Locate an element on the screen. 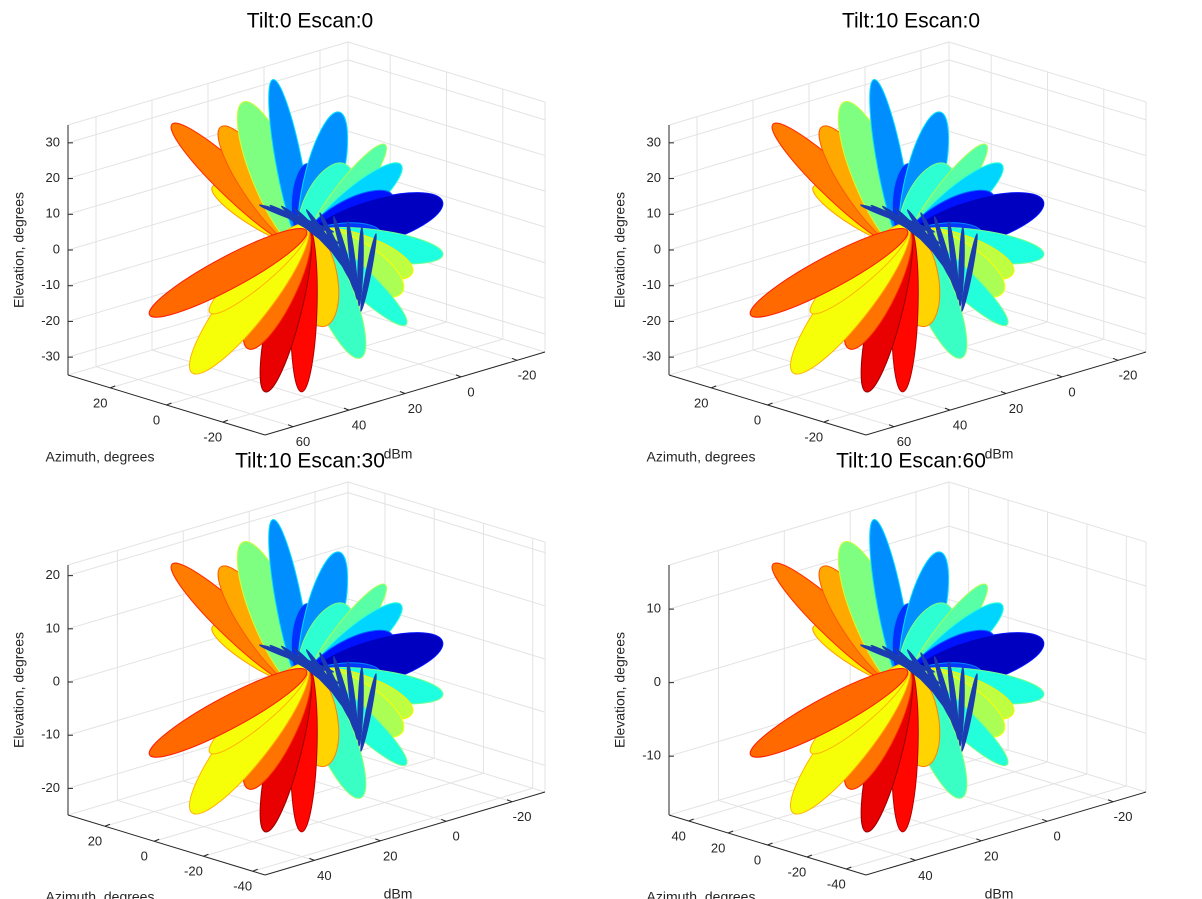 This screenshot has height=899, width=1202. chart-title: Tilt:10 Escan:60 is located at coordinates (911, 461).